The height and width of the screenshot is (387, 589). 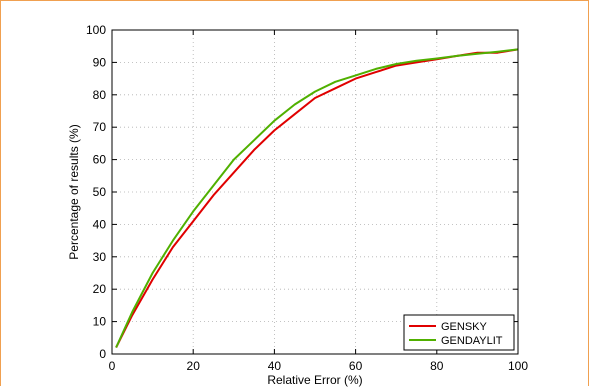 What do you see at coordinates (102, 354) in the screenshot?
I see `y-tick-label: 0` at bounding box center [102, 354].